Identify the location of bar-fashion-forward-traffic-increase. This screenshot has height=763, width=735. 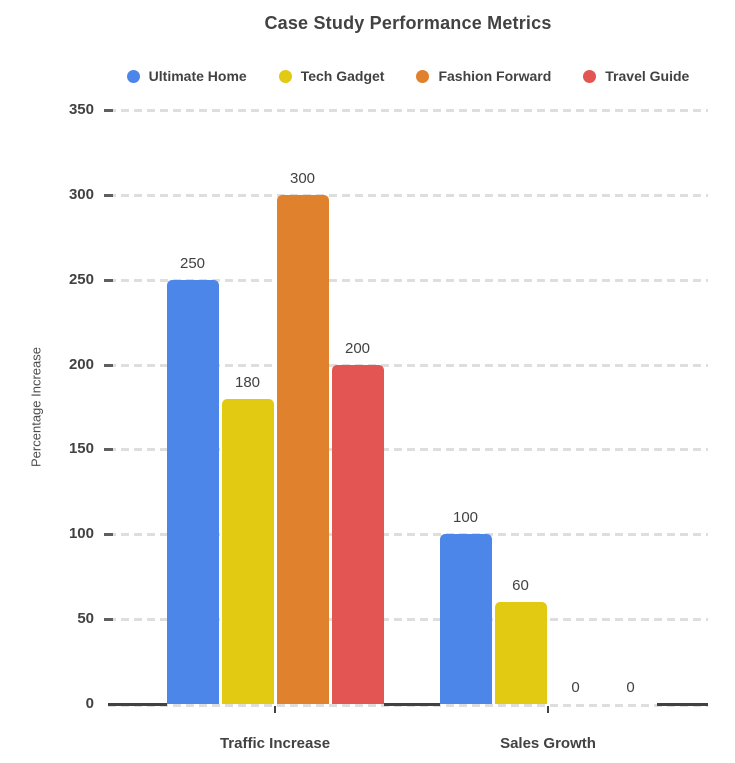
(302, 449).